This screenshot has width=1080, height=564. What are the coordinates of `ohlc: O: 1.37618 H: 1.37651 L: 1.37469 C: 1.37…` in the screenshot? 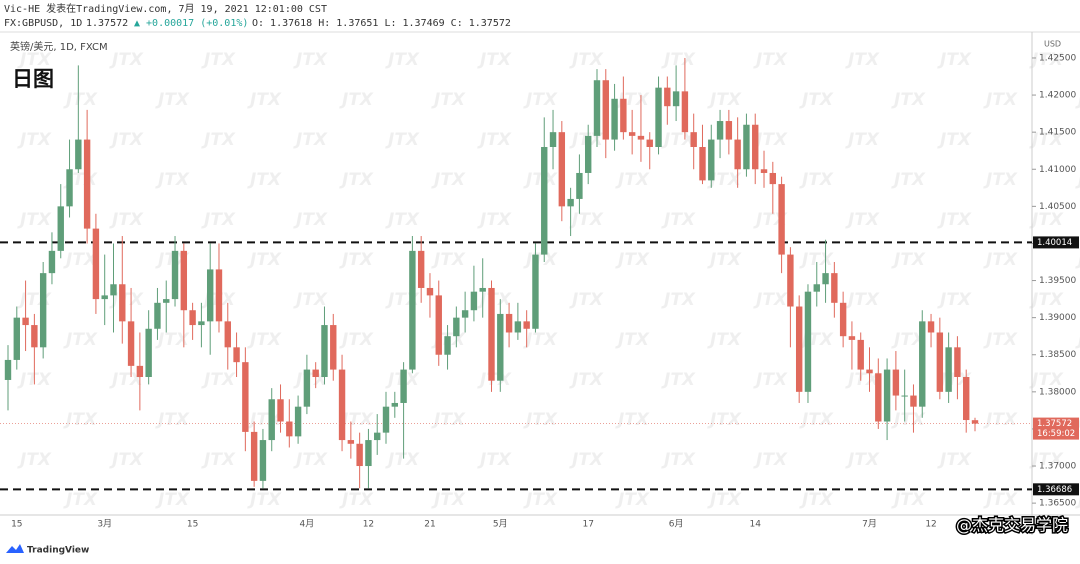 It's located at (381, 23).